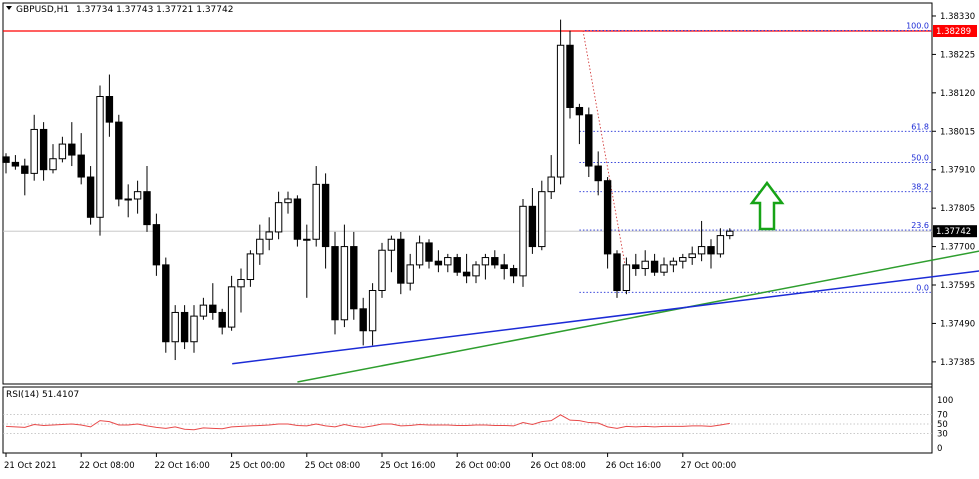 This screenshot has height=479, width=979. What do you see at coordinates (708, 466) in the screenshot?
I see `time-tick-label: 27 Oct 00:00` at bounding box center [708, 466].